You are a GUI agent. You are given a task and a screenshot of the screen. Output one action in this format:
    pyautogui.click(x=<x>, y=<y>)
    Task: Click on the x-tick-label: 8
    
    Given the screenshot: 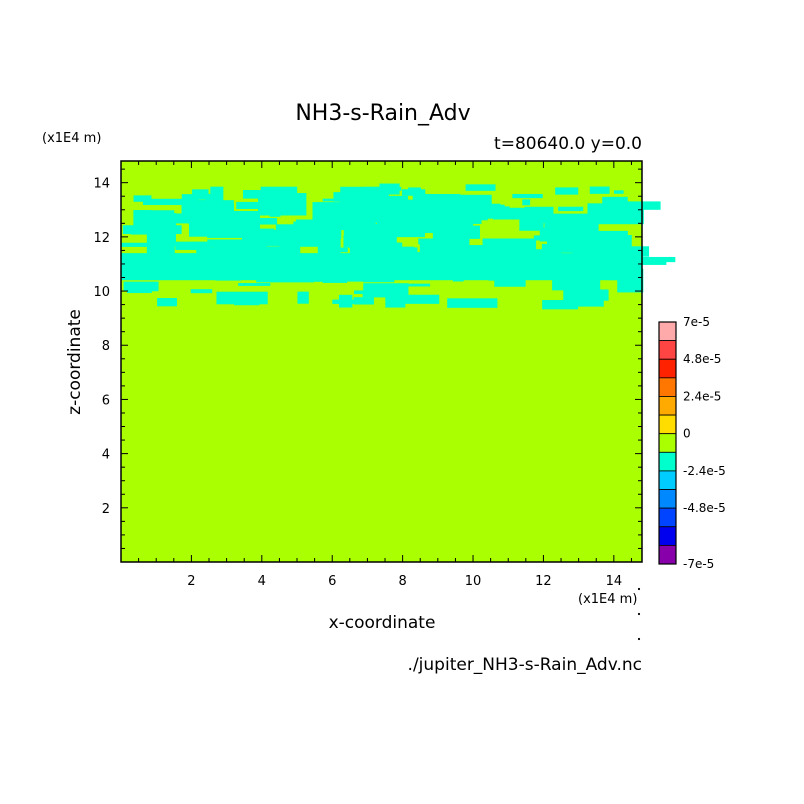 What is the action you would take?
    pyautogui.click(x=402, y=581)
    